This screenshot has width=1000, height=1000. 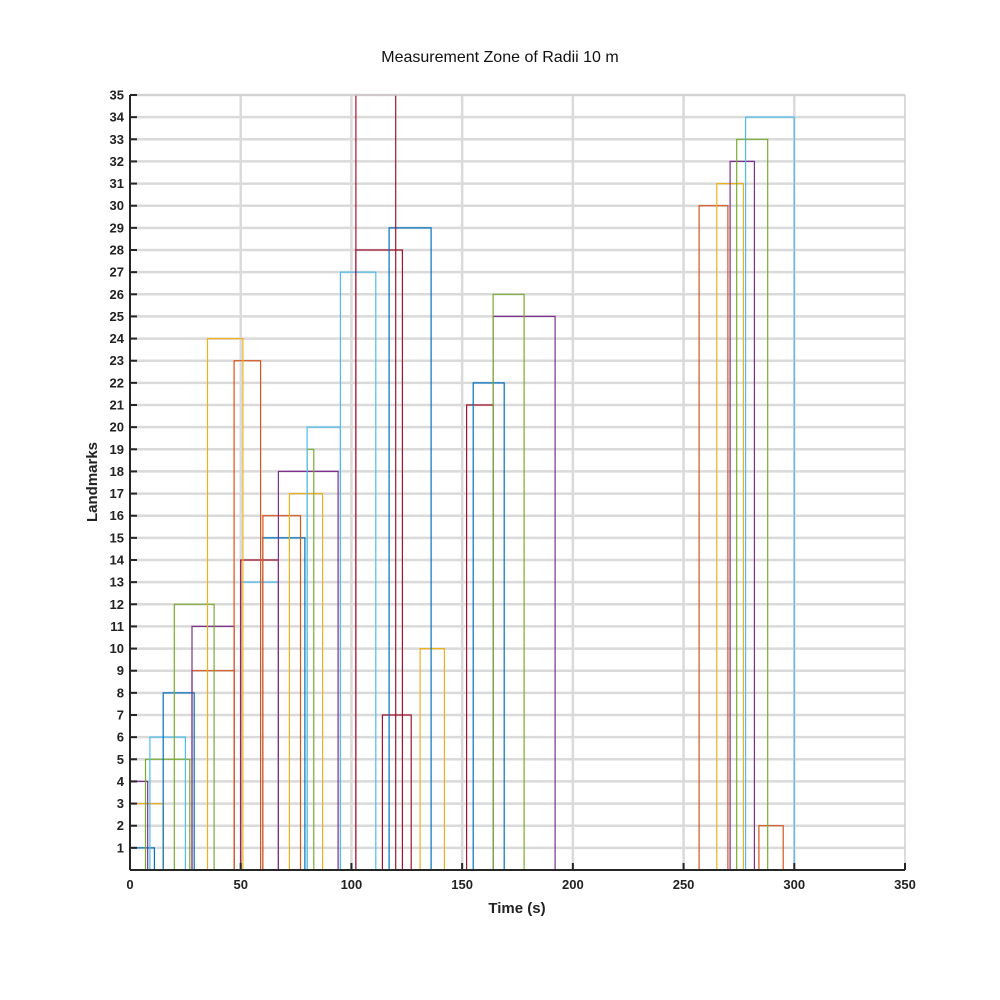 What do you see at coordinates (516, 908) in the screenshot?
I see `x-axis-label: Time (s)` at bounding box center [516, 908].